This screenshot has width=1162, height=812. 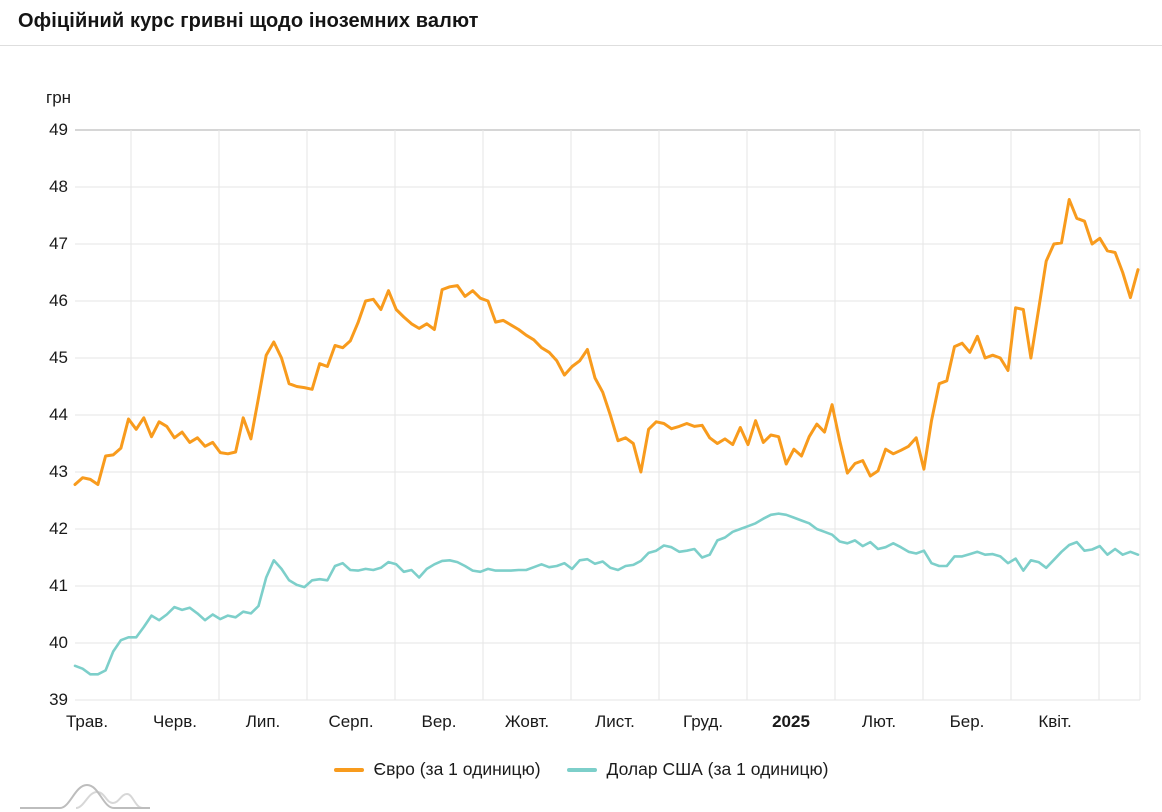 I want to click on y-tick-label: 41, so click(x=58, y=585).